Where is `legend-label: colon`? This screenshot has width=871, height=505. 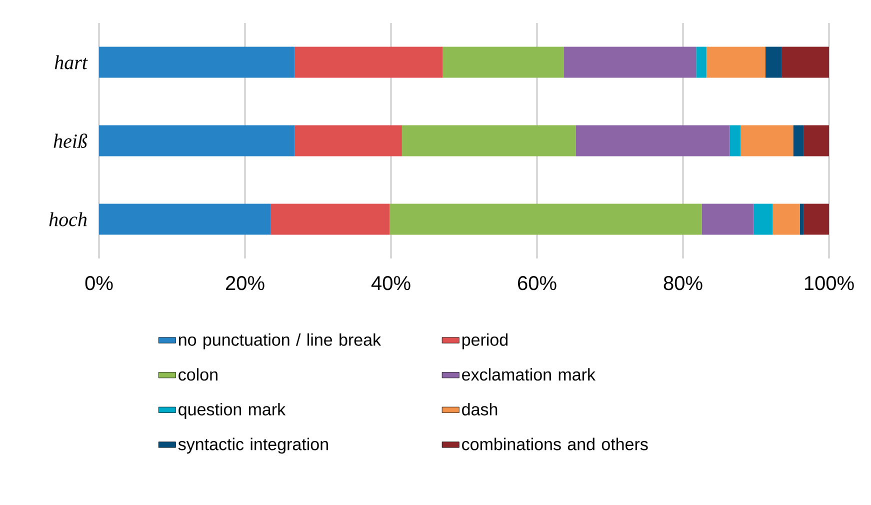 legend-label: colon is located at coordinates (198, 374).